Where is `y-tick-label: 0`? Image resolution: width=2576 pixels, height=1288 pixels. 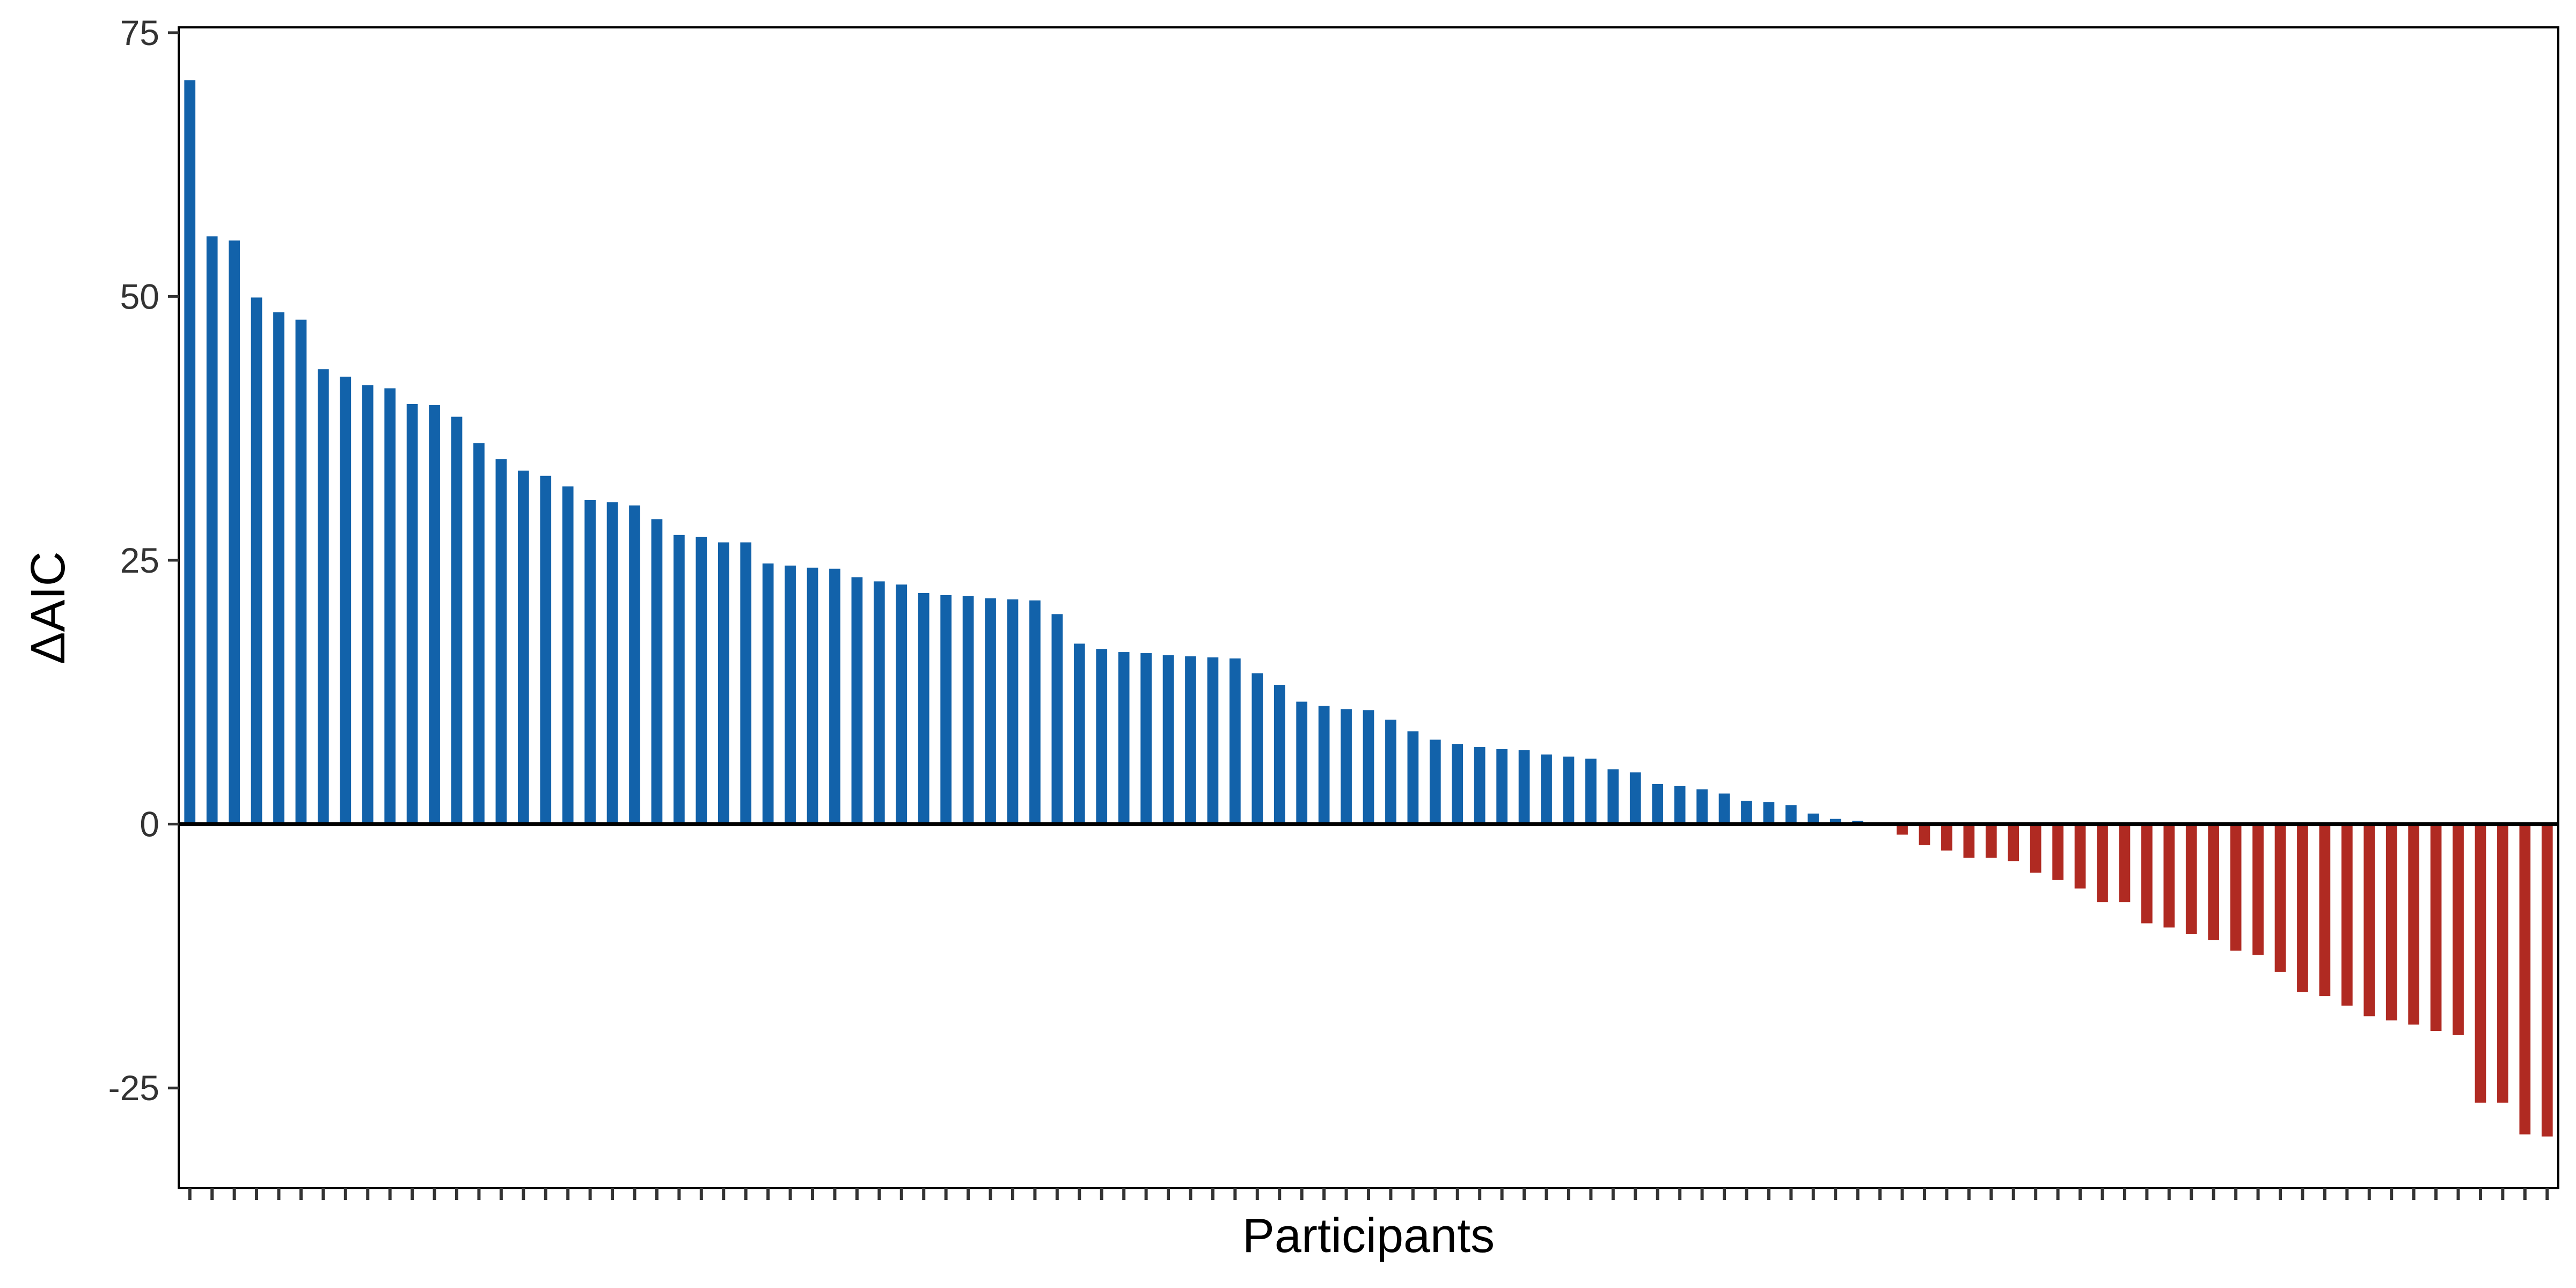
y-tick-label: 0 is located at coordinates (149, 824).